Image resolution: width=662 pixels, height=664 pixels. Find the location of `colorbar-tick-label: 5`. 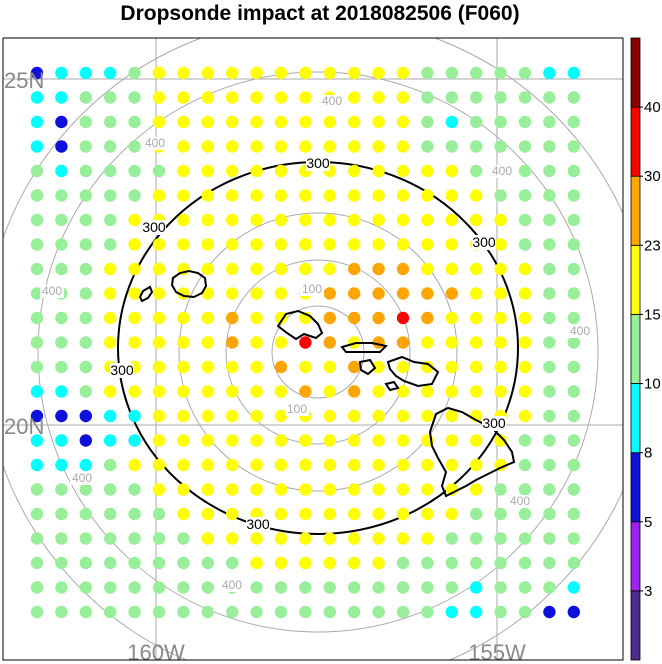

colorbar-tick-label: 5 is located at coordinates (648, 522).